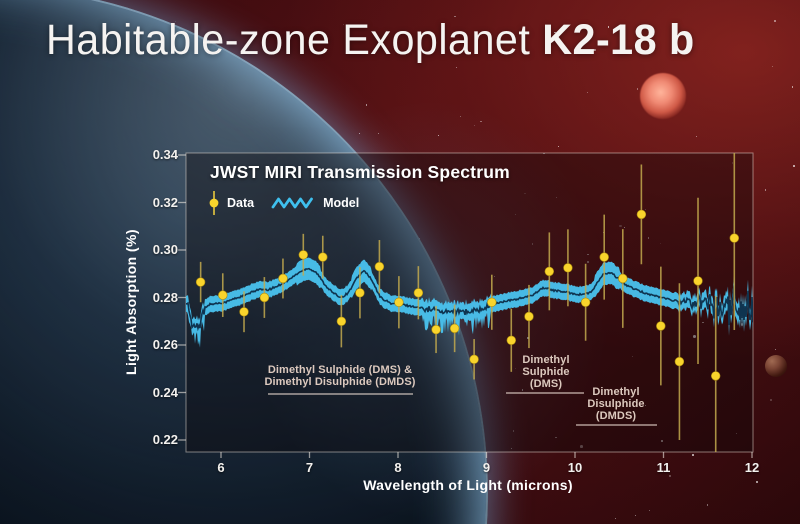 The image size is (800, 524). Describe the element at coordinates (546, 372) in the screenshot. I see `annotation: Dimethyl Sulphide (DMS)` at that location.